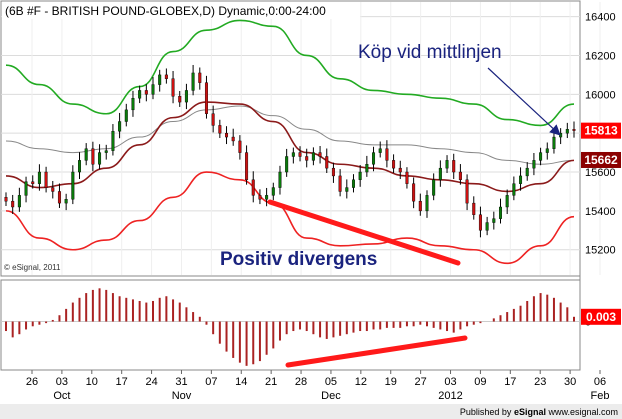 The height and width of the screenshot is (419, 622). What do you see at coordinates (32, 267) in the screenshot?
I see `watermark: © eSignal, 2011` at bounding box center [32, 267].